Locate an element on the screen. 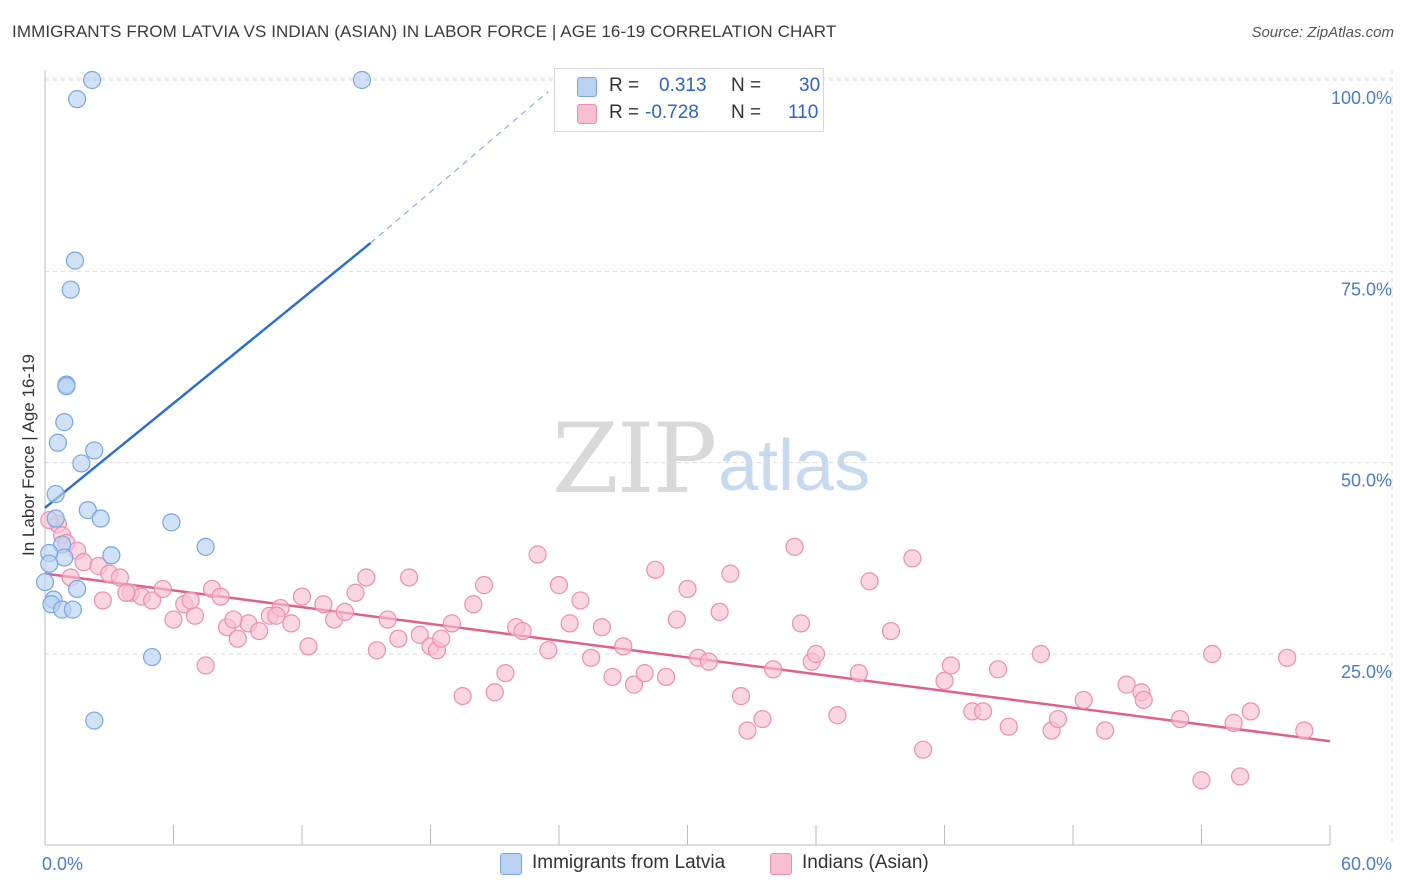  legend-n-value: 110 is located at coordinates (803, 112).